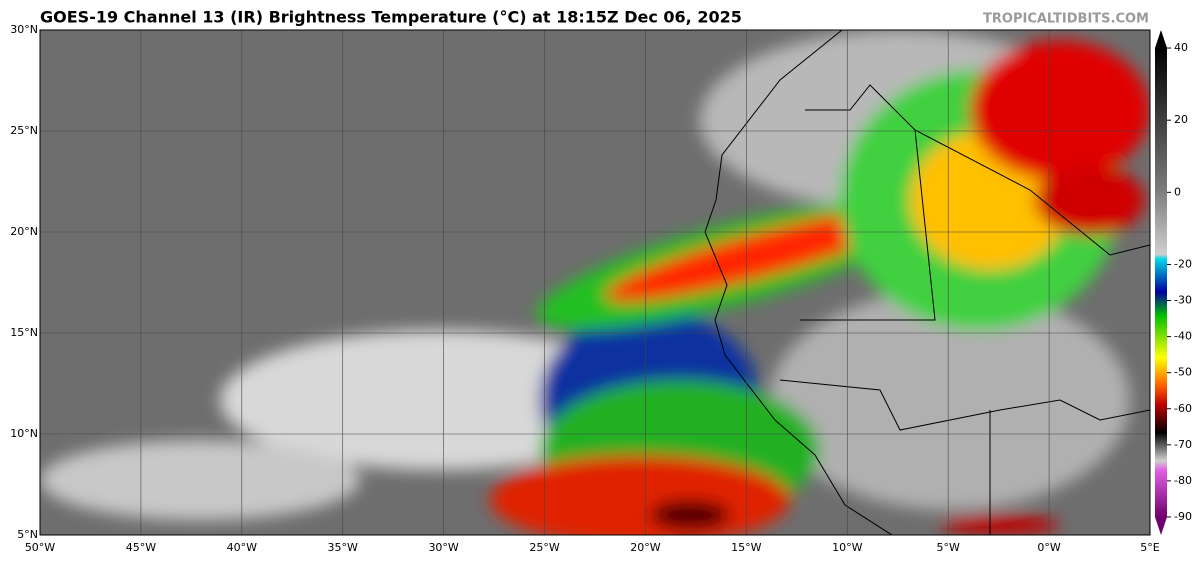 The image size is (1200, 561). I want to click on y-tick-label: 30°N, so click(24, 29).